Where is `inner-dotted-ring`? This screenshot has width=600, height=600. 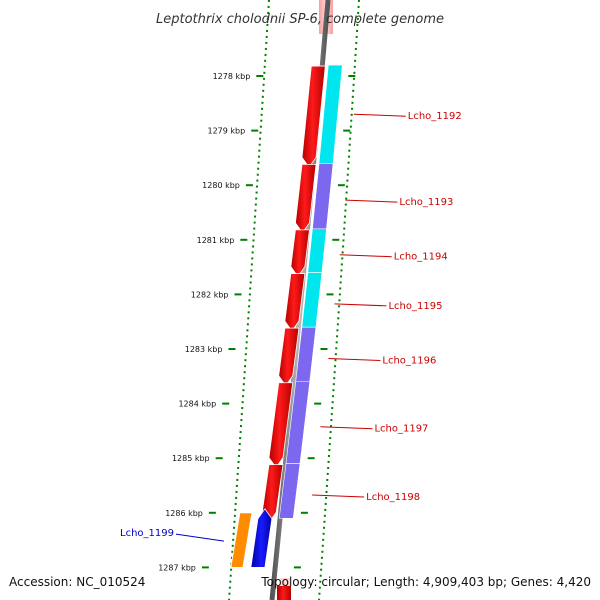
inner-dotted-ring is located at coordinates (249, 300).